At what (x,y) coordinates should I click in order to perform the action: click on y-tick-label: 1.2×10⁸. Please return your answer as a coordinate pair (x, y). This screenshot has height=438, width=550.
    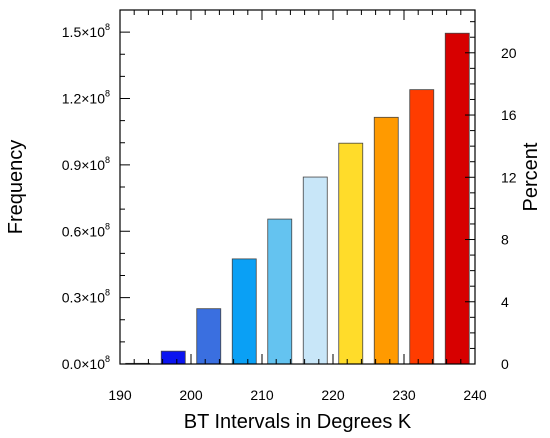
    Looking at the image, I should click on (86, 98).